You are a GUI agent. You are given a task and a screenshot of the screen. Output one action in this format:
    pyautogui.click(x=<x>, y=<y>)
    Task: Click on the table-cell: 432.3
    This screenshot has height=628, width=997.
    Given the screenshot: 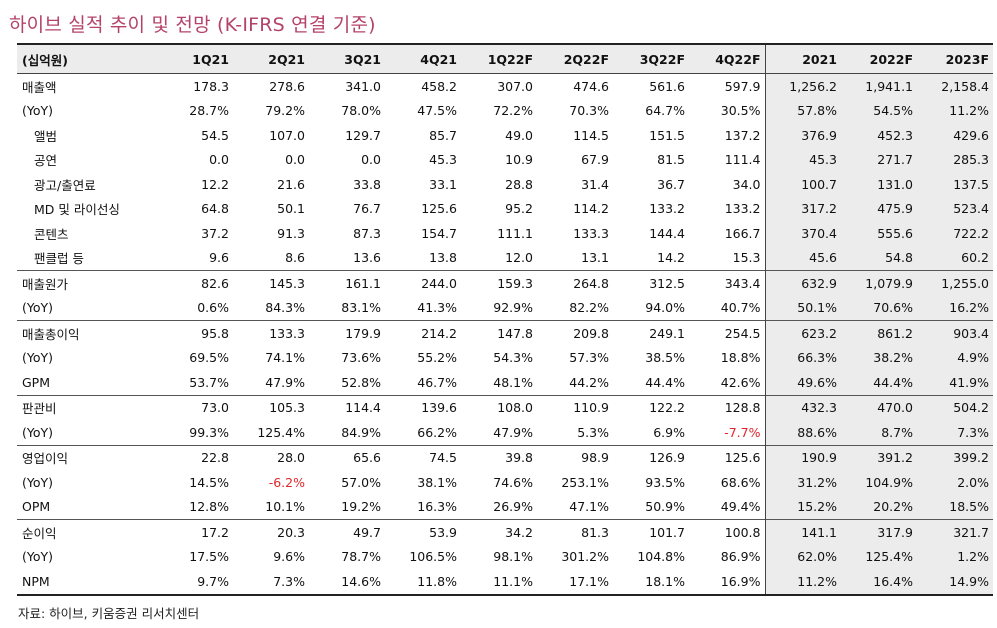 What is the action you would take?
    pyautogui.click(x=802, y=407)
    